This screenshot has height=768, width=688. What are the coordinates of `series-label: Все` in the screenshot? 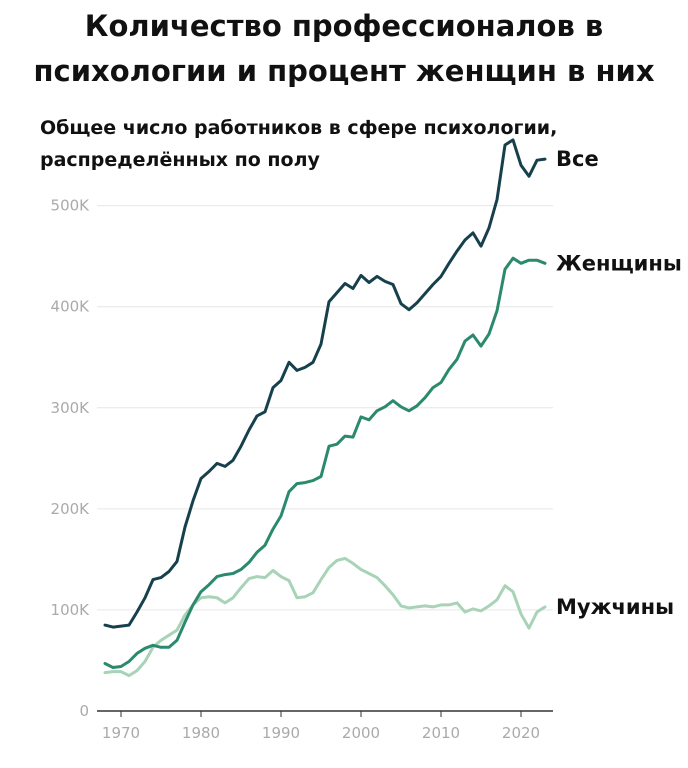 It's located at (577, 159).